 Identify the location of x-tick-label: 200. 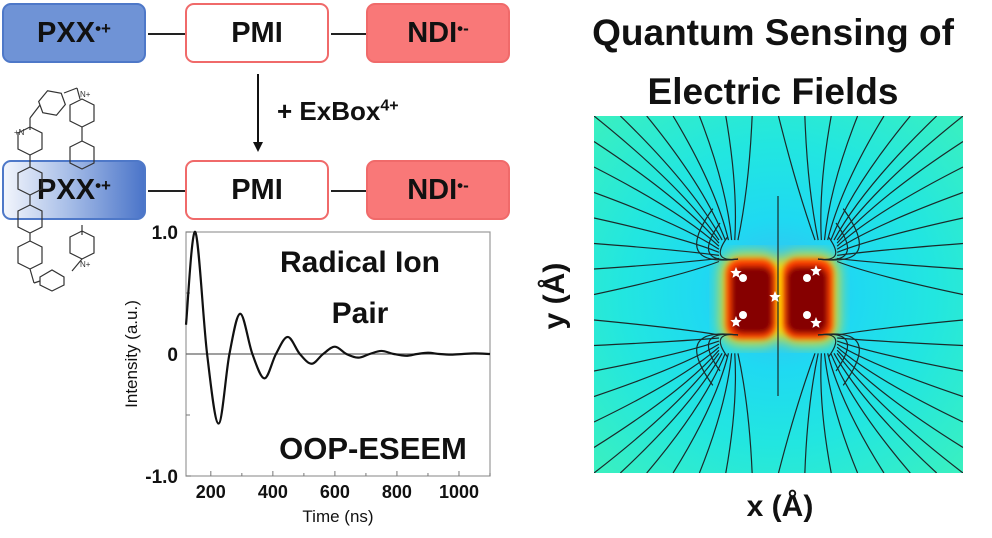
(211, 492).